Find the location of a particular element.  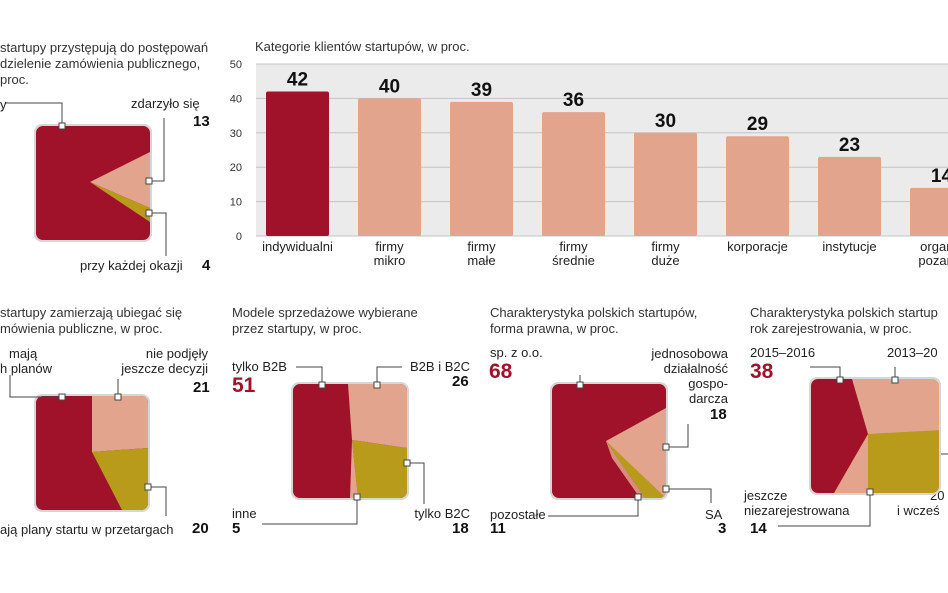

bar-chart-value-label: 42 is located at coordinates (297, 80).